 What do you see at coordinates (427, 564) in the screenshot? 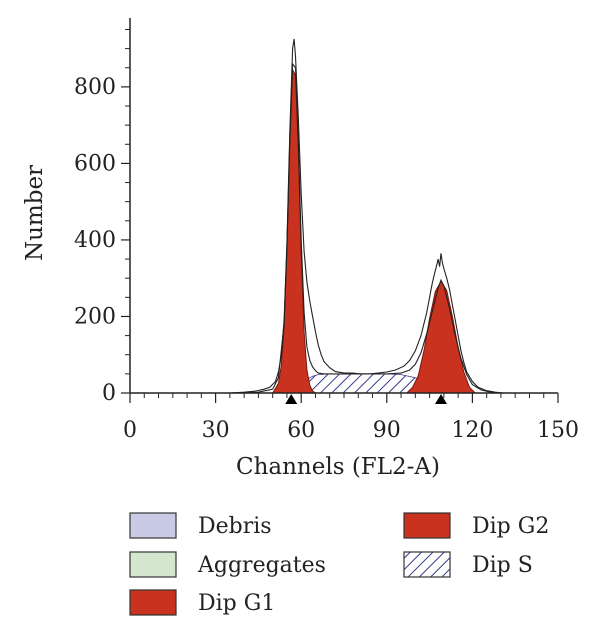
I see `legend-swatch-dip-s` at bounding box center [427, 564].